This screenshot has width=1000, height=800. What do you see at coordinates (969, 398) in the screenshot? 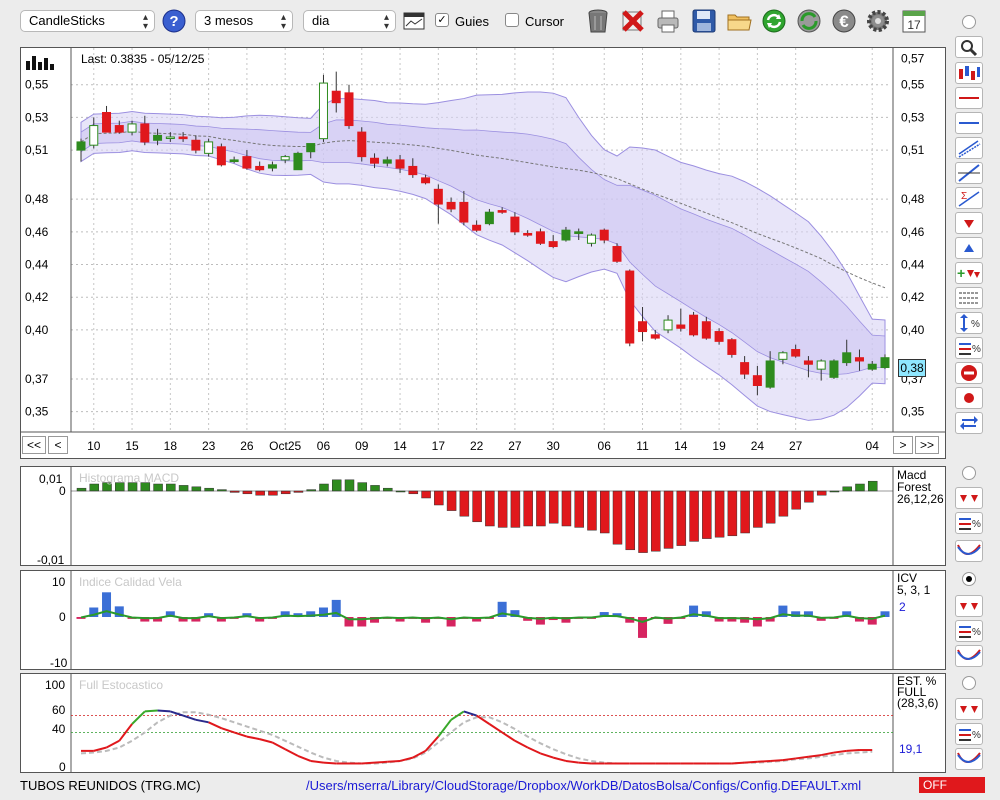
I see `record-icon` at bounding box center [969, 398].